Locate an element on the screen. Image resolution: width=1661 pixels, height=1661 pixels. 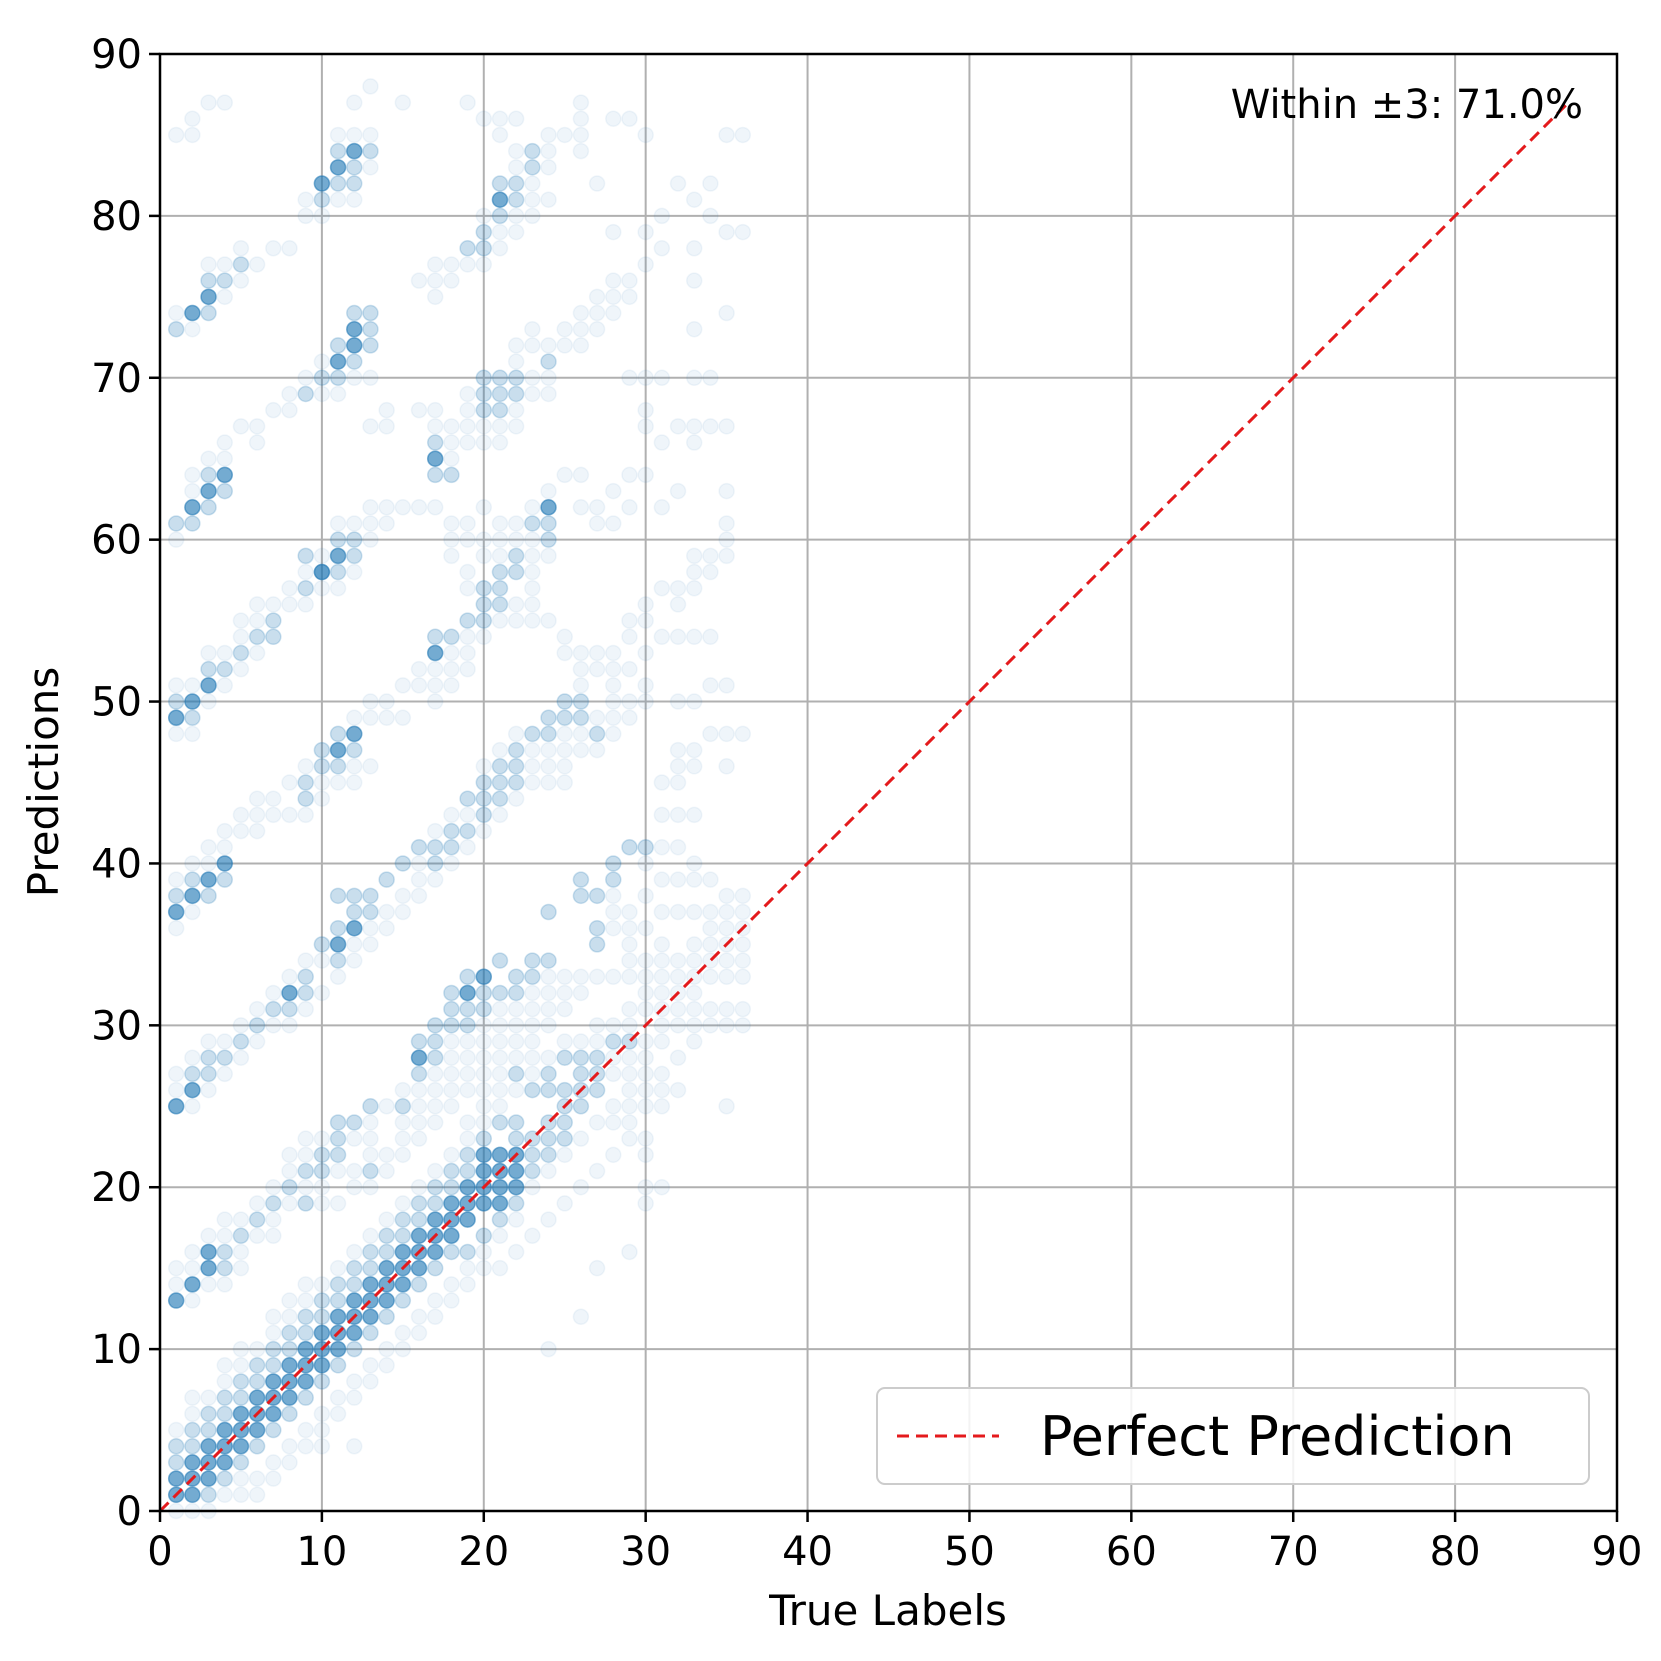
y-tick-label: 40 is located at coordinates (116, 864).